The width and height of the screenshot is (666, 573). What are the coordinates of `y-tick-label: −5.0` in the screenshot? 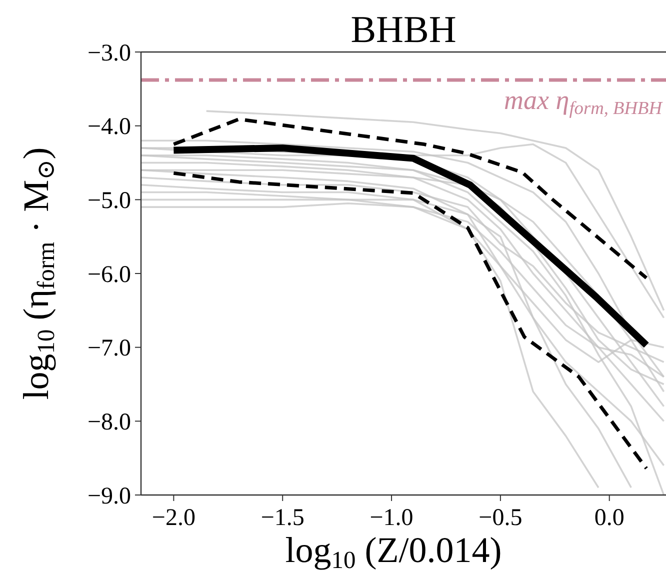 It's located at (109, 201).